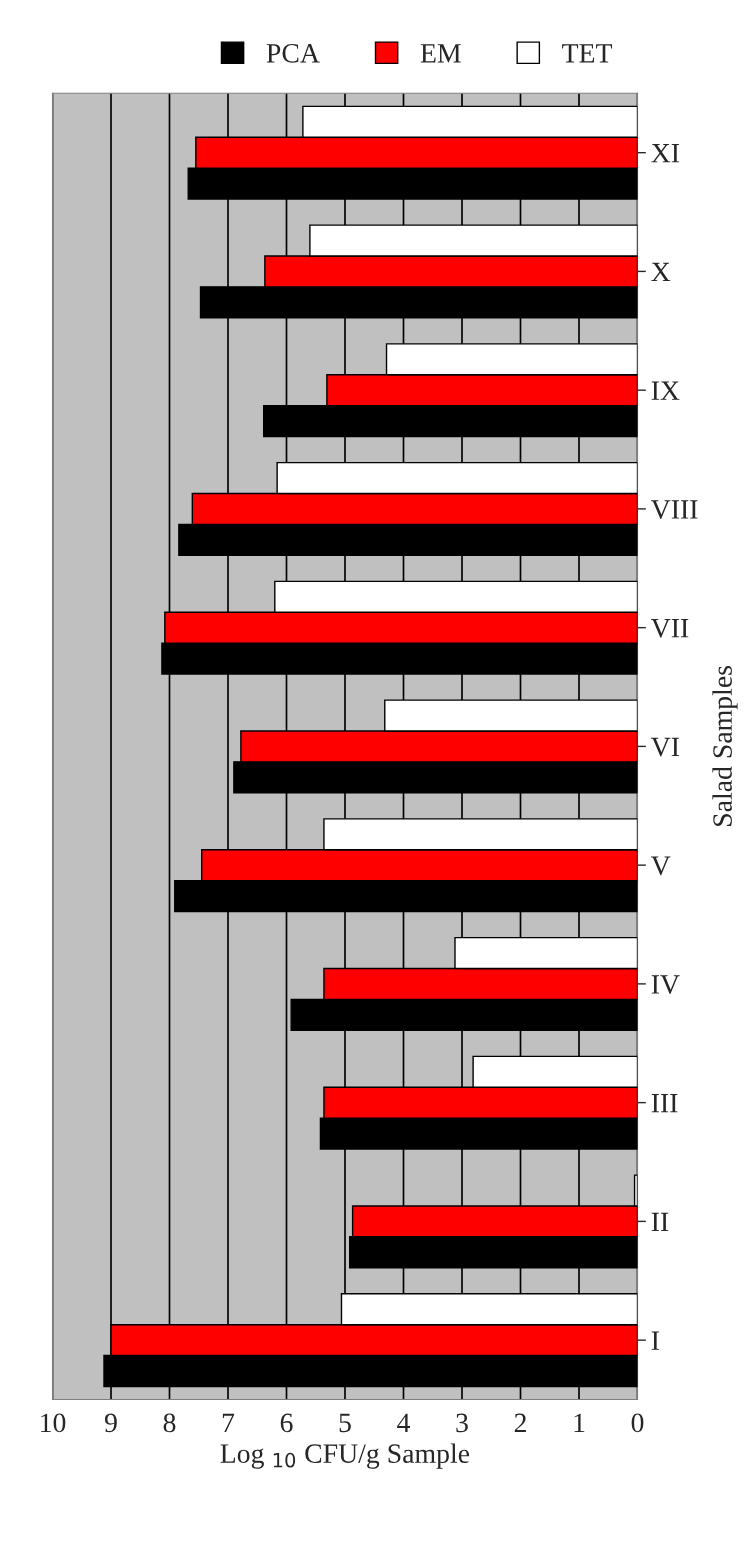 The width and height of the screenshot is (750, 1555). Describe the element at coordinates (674, 509) in the screenshot. I see `y-tick-label: VIII` at that location.